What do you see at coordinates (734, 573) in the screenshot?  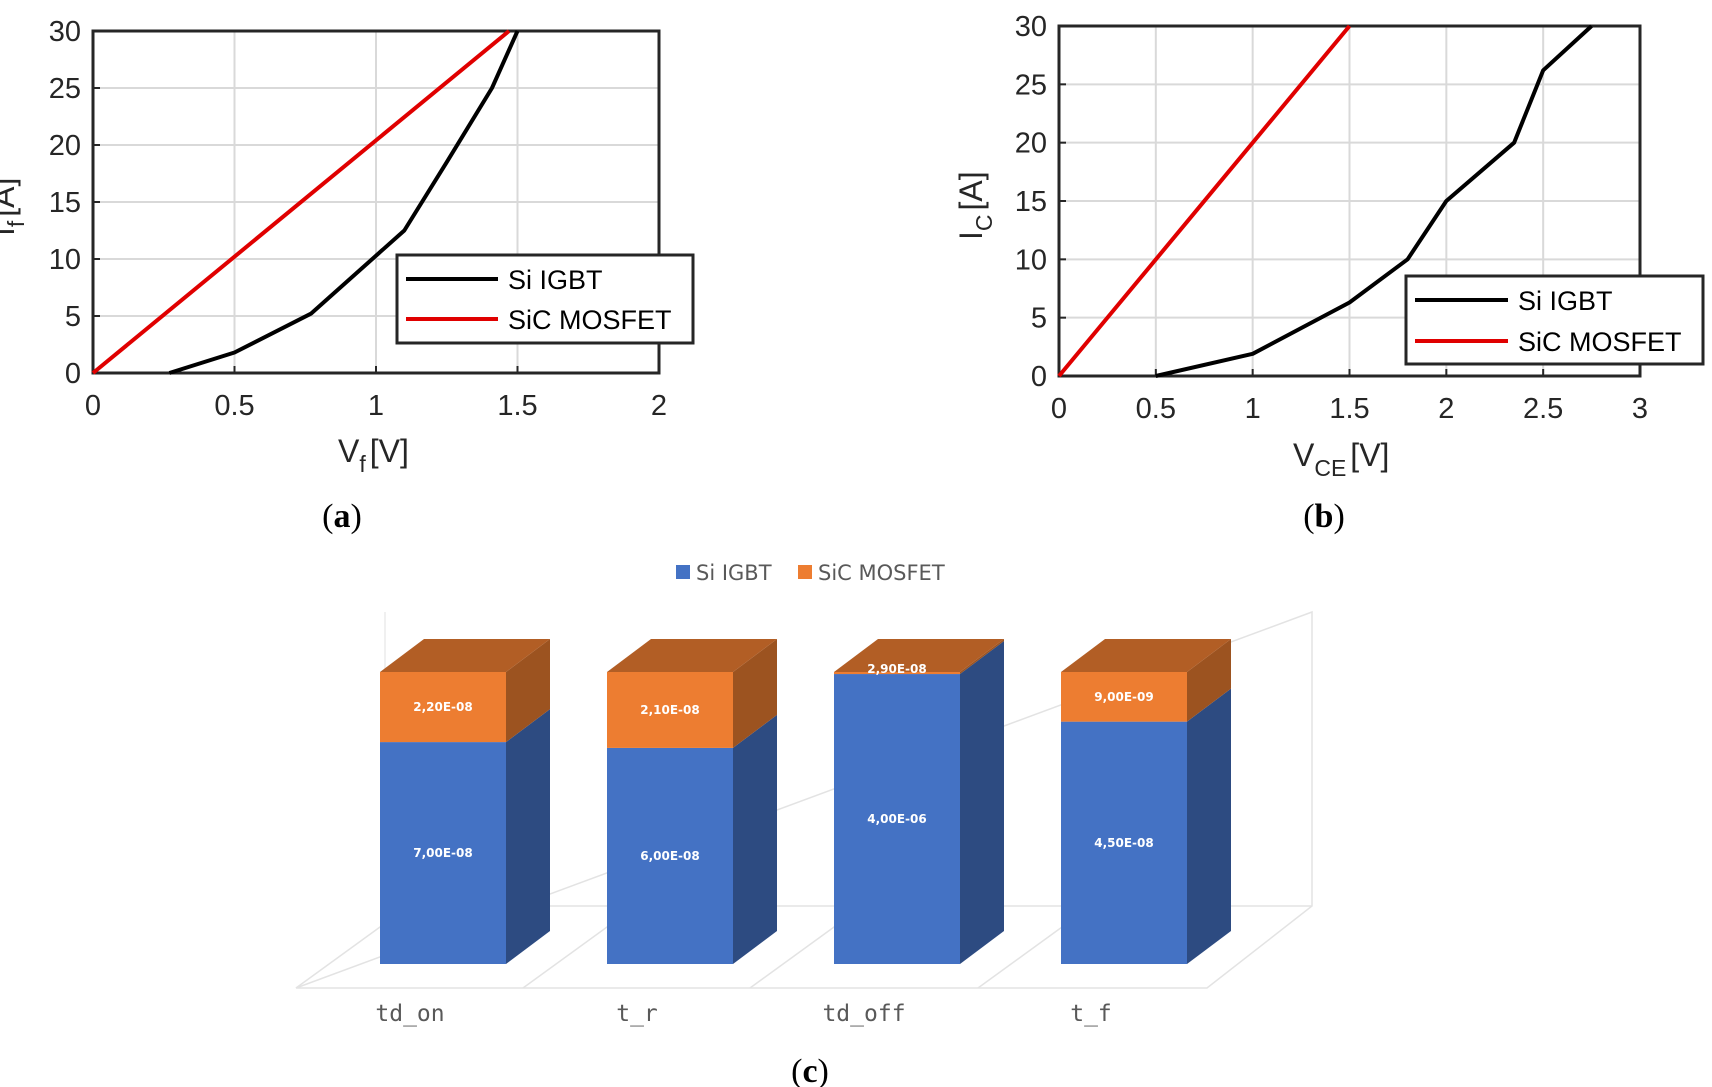 I see `chart-c-legend-si: Si IGBT` at bounding box center [734, 573].